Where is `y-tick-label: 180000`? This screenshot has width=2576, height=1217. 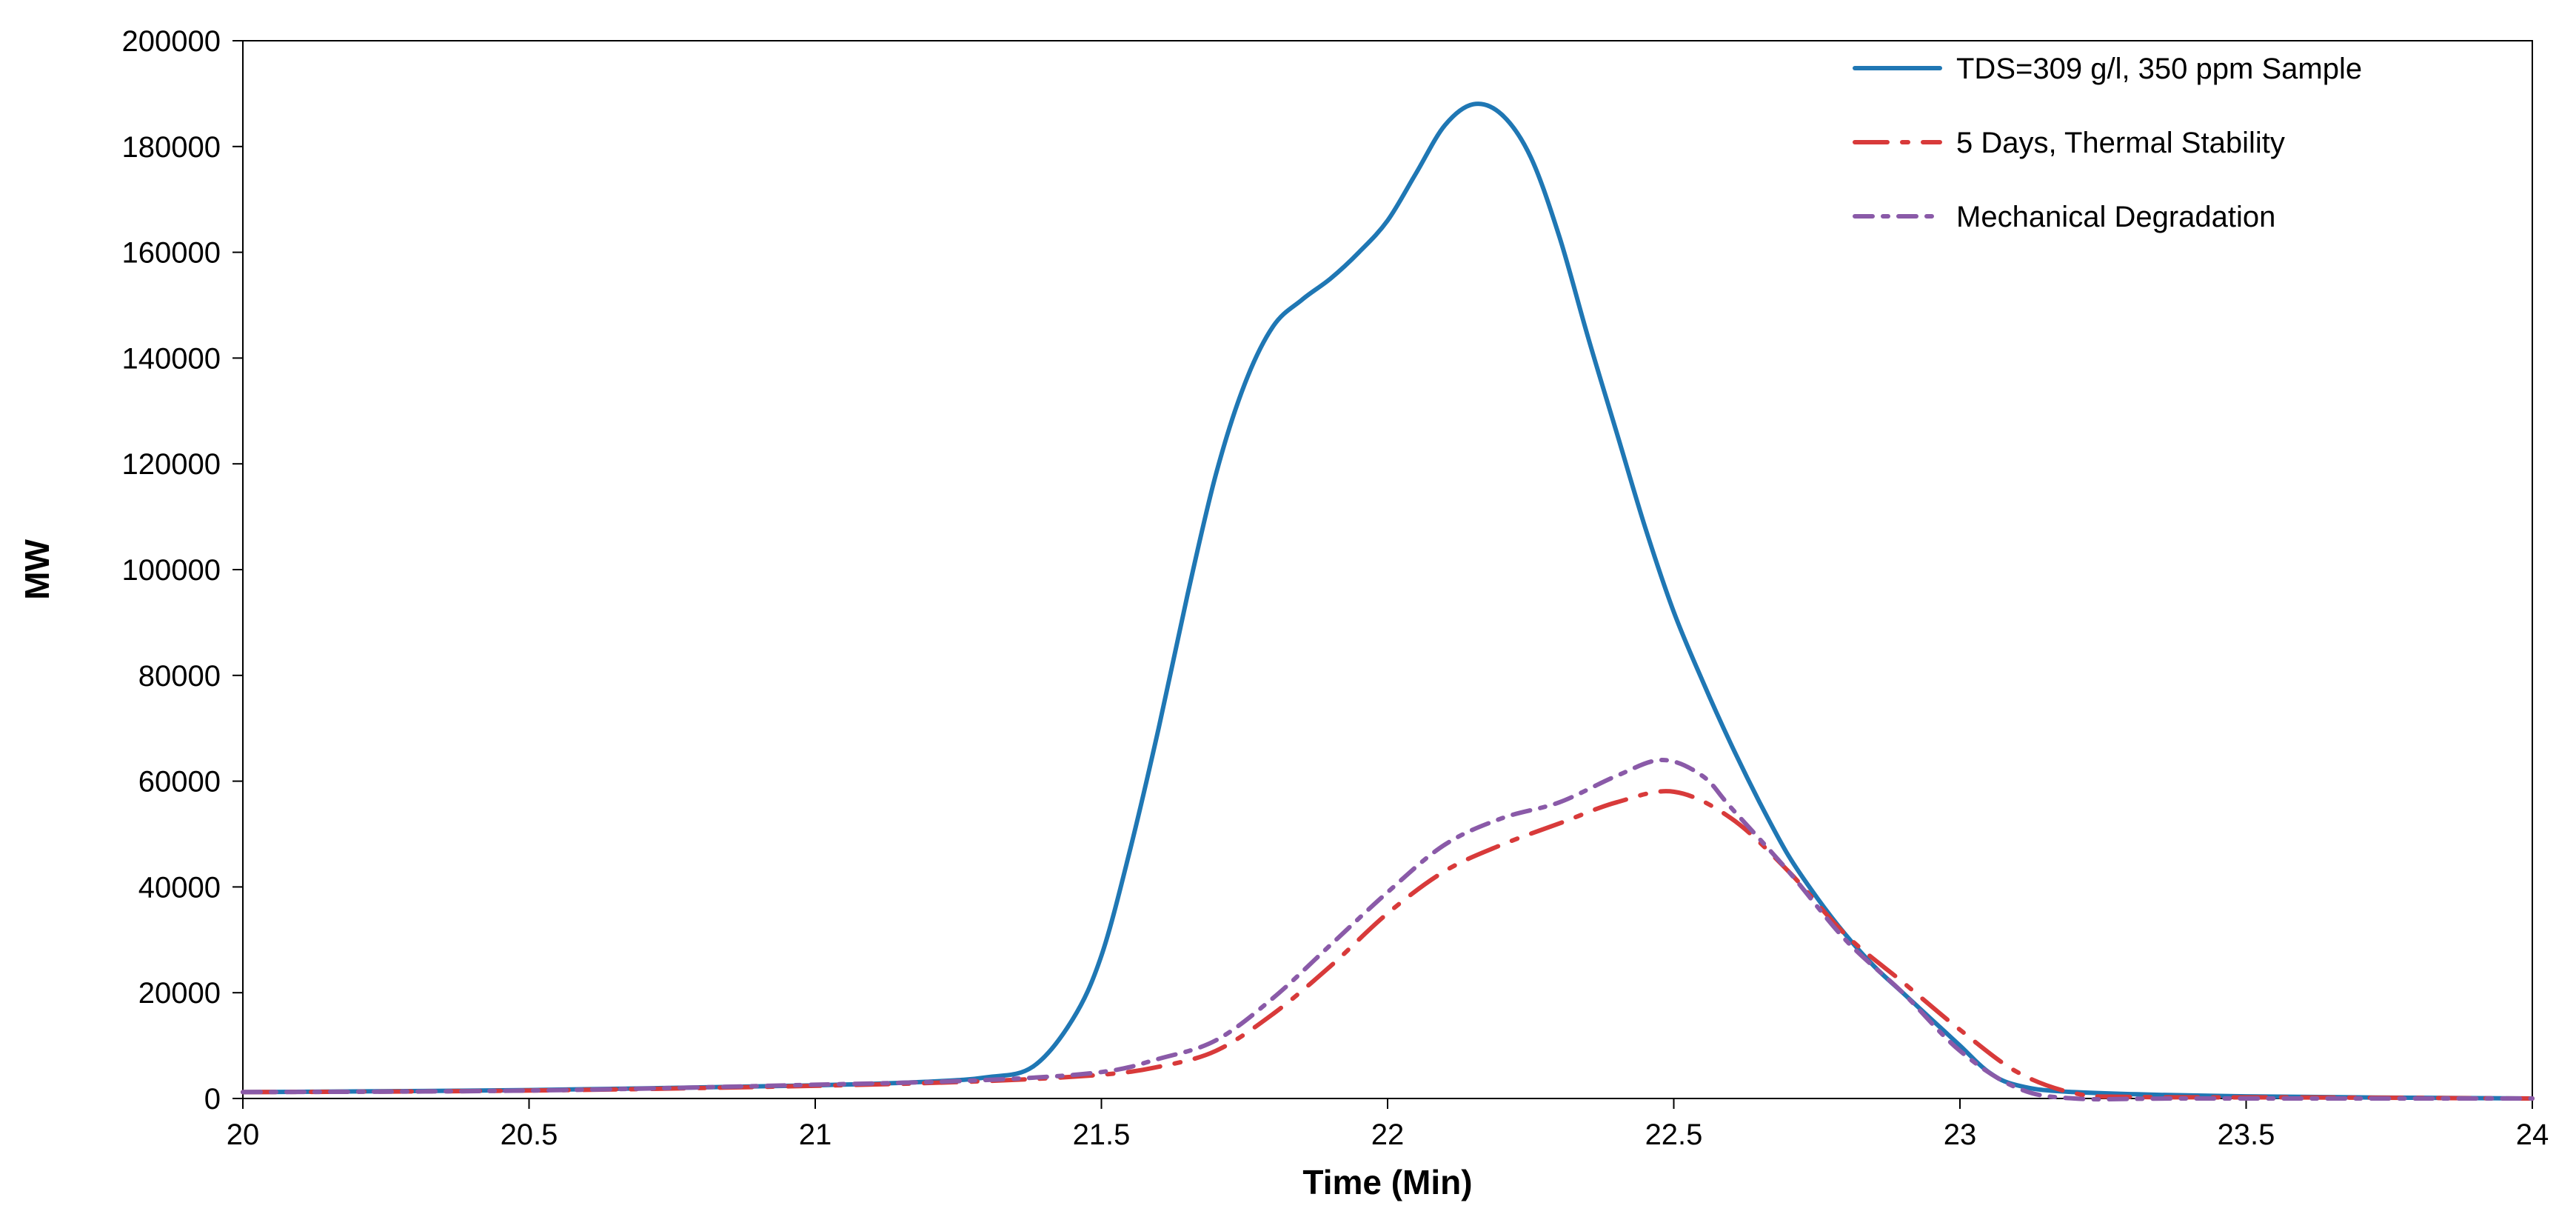
y-tick-label: 180000 is located at coordinates (171, 147).